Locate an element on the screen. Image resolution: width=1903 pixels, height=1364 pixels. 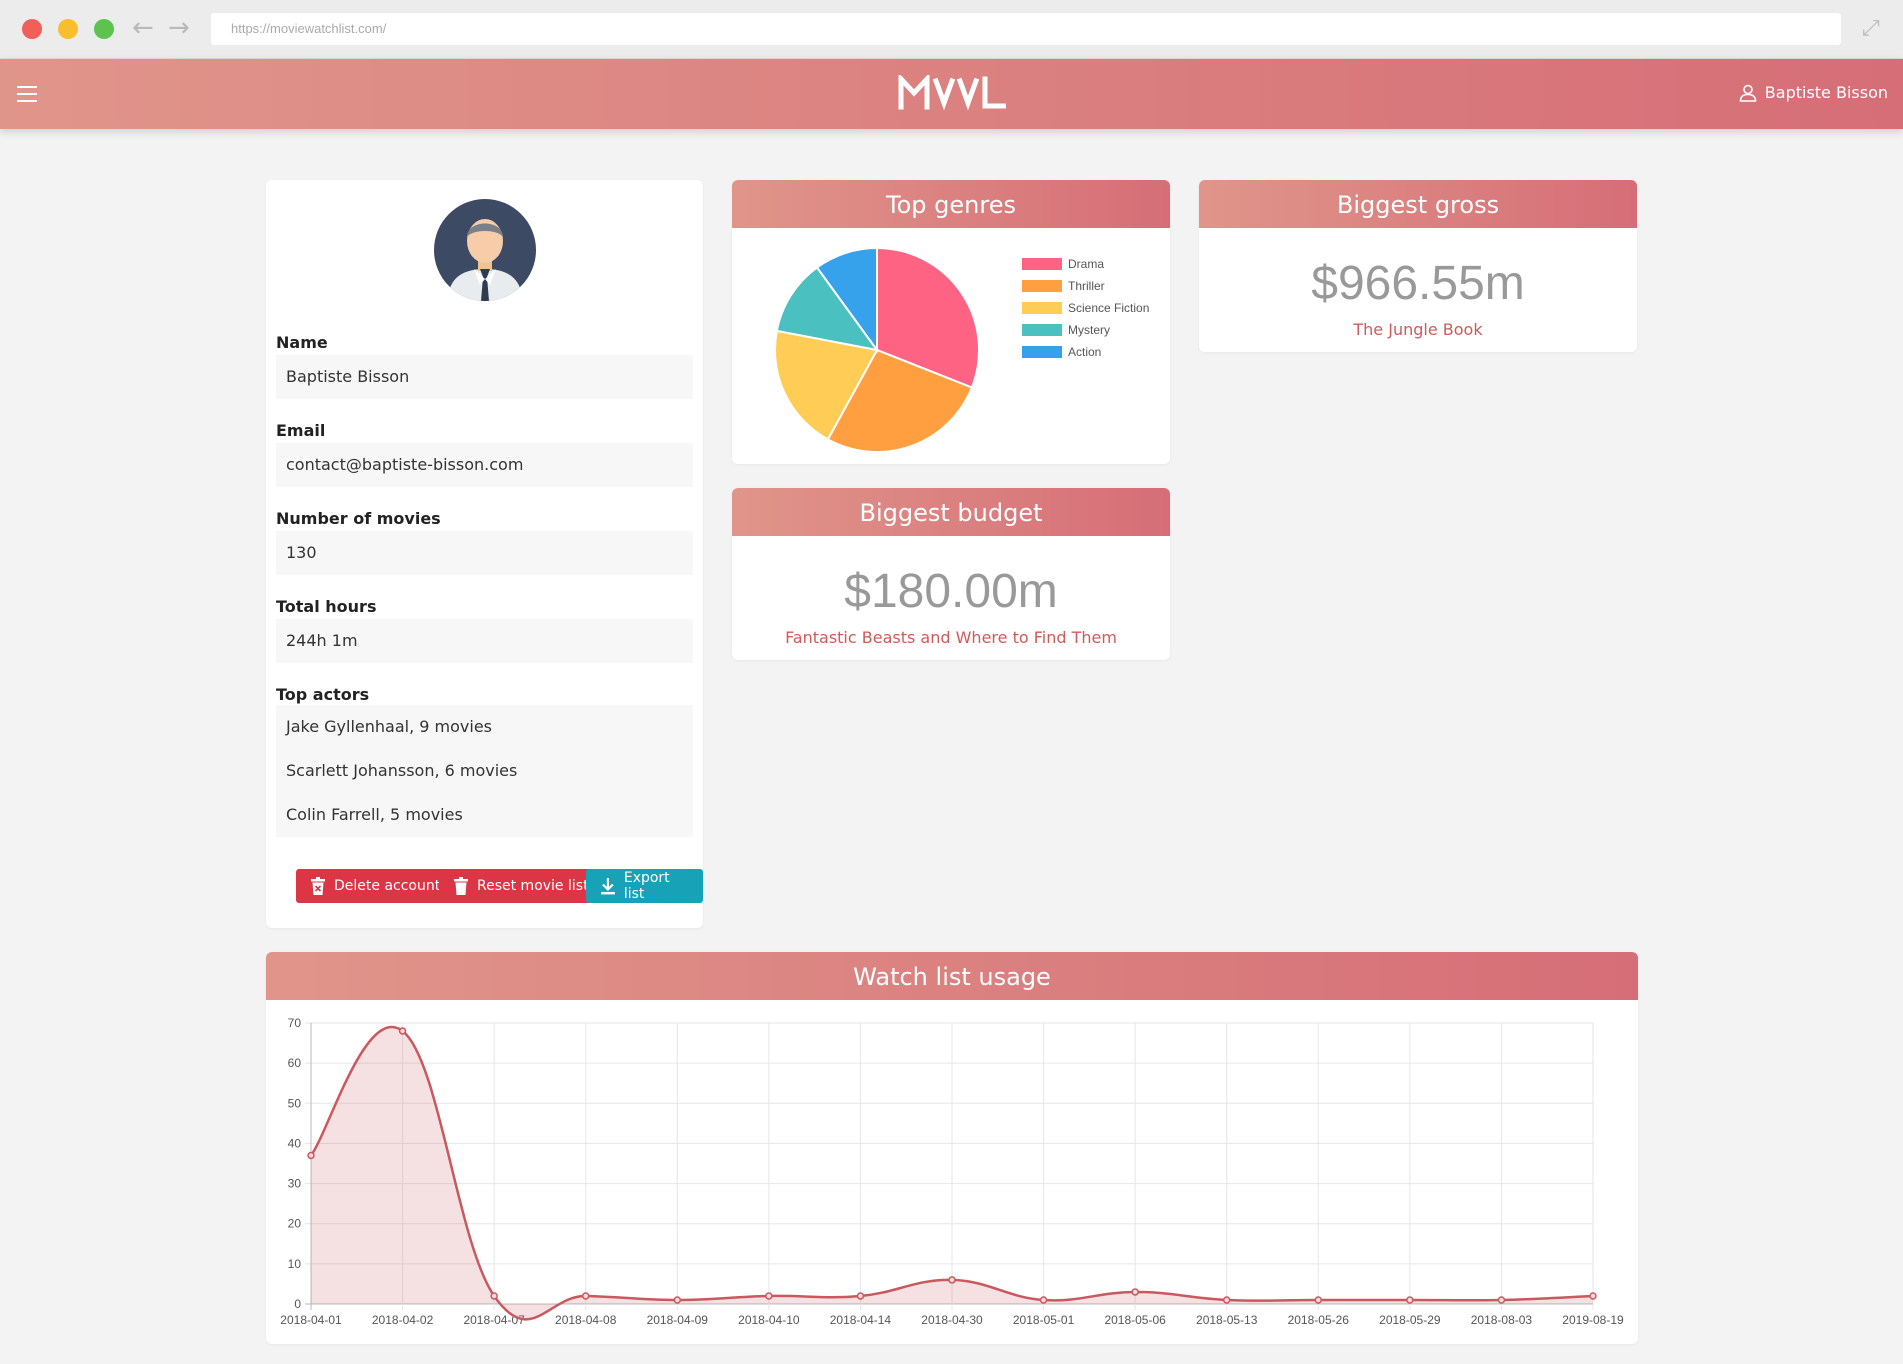
app-header: Baptiste Bisson is located at coordinates (951, 94).